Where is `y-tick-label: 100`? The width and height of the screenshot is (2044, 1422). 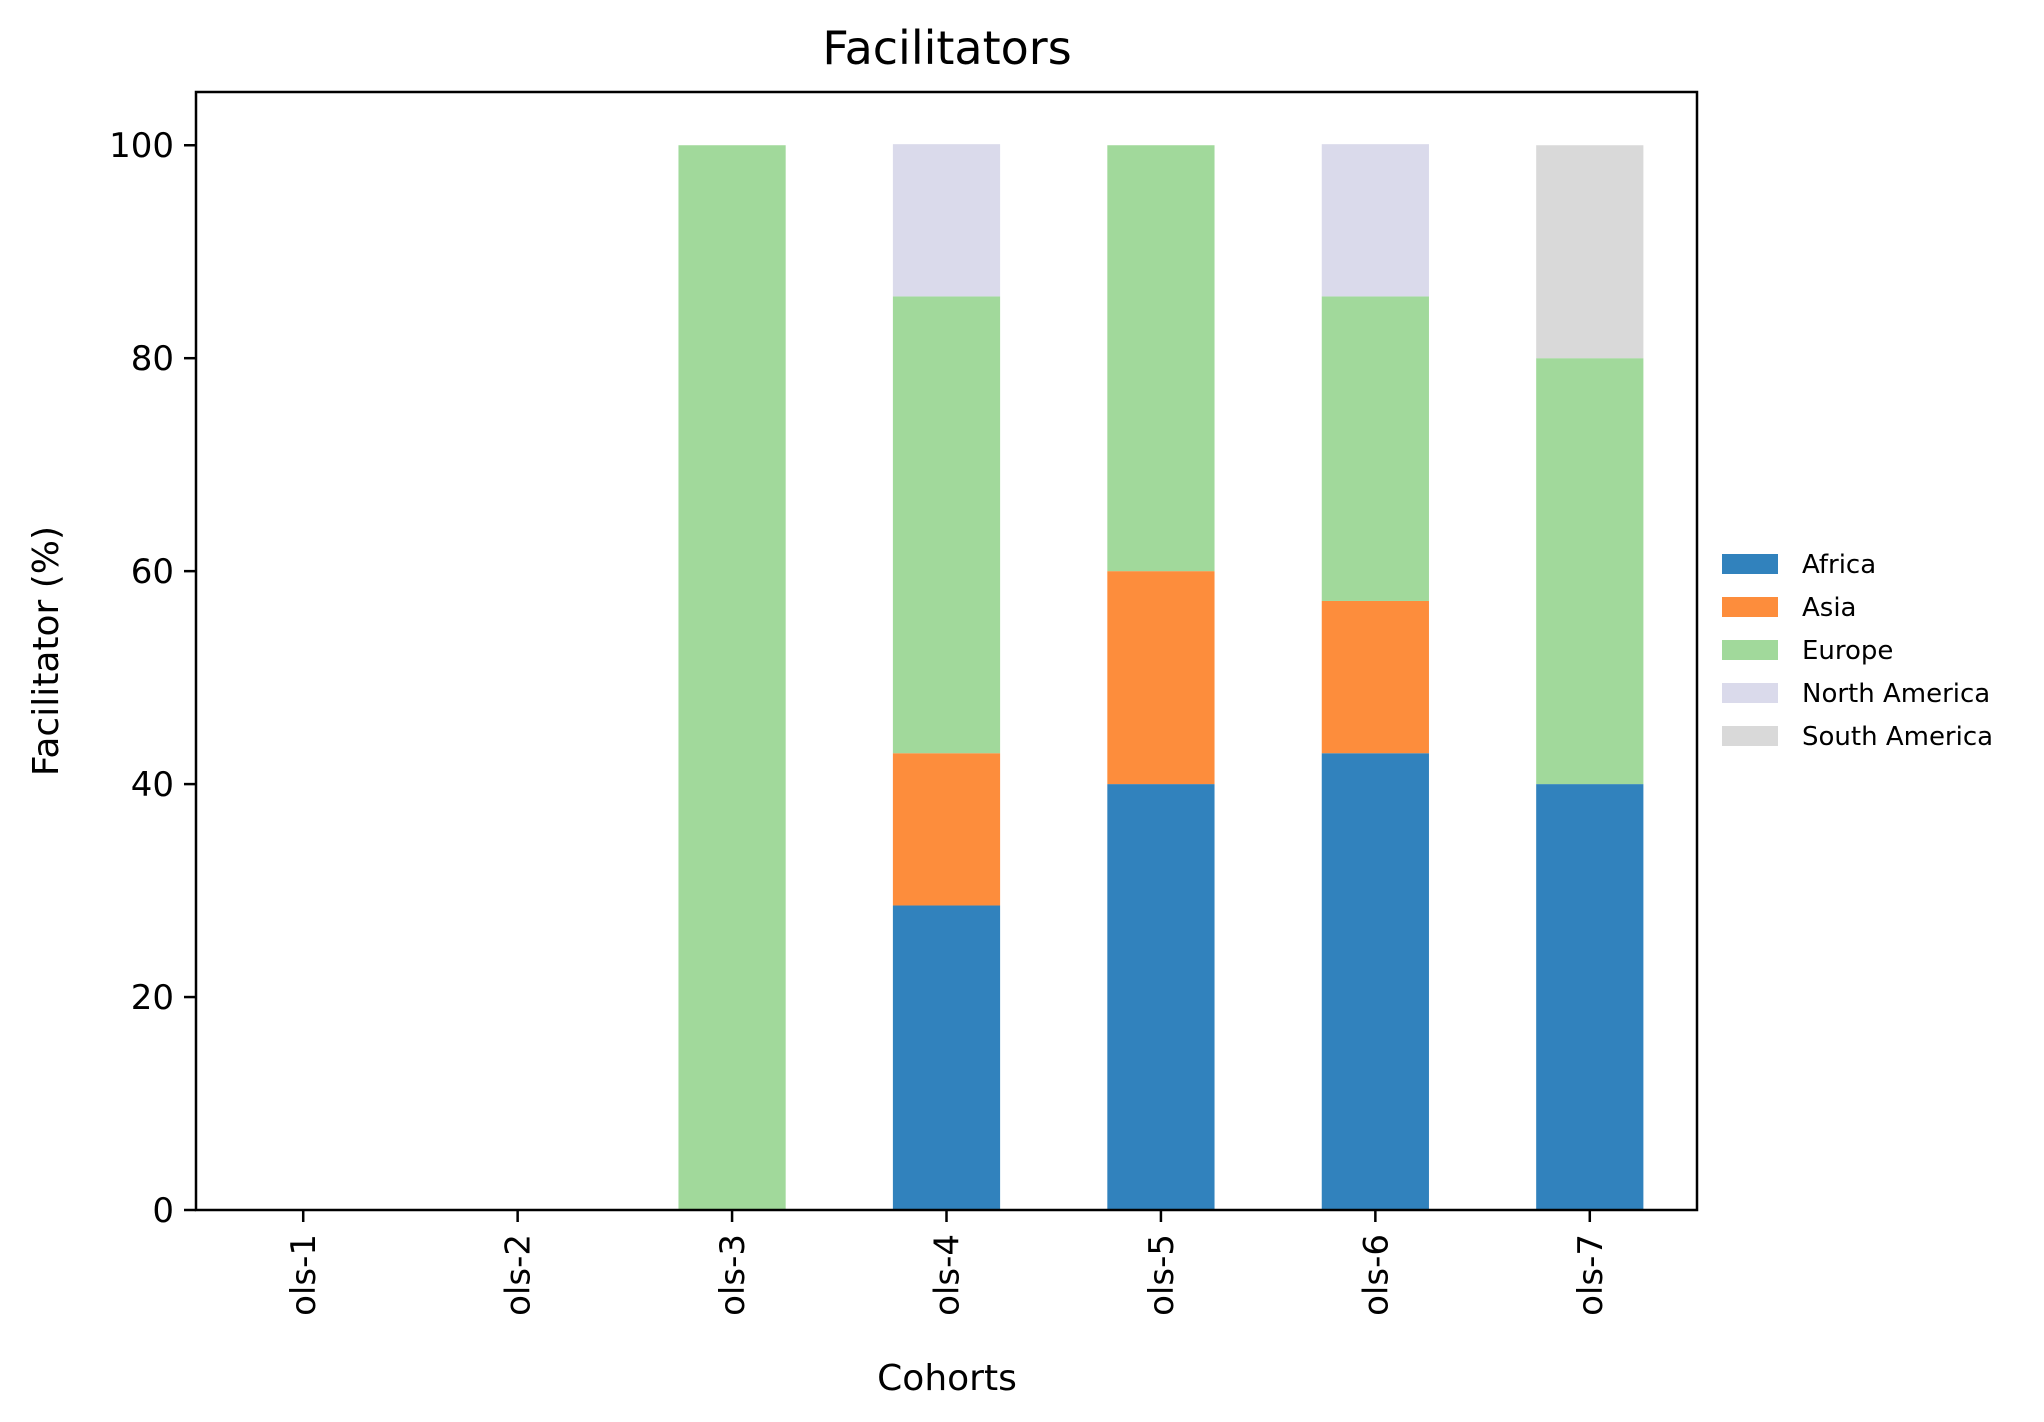
y-tick-label: 100 is located at coordinates (141, 146).